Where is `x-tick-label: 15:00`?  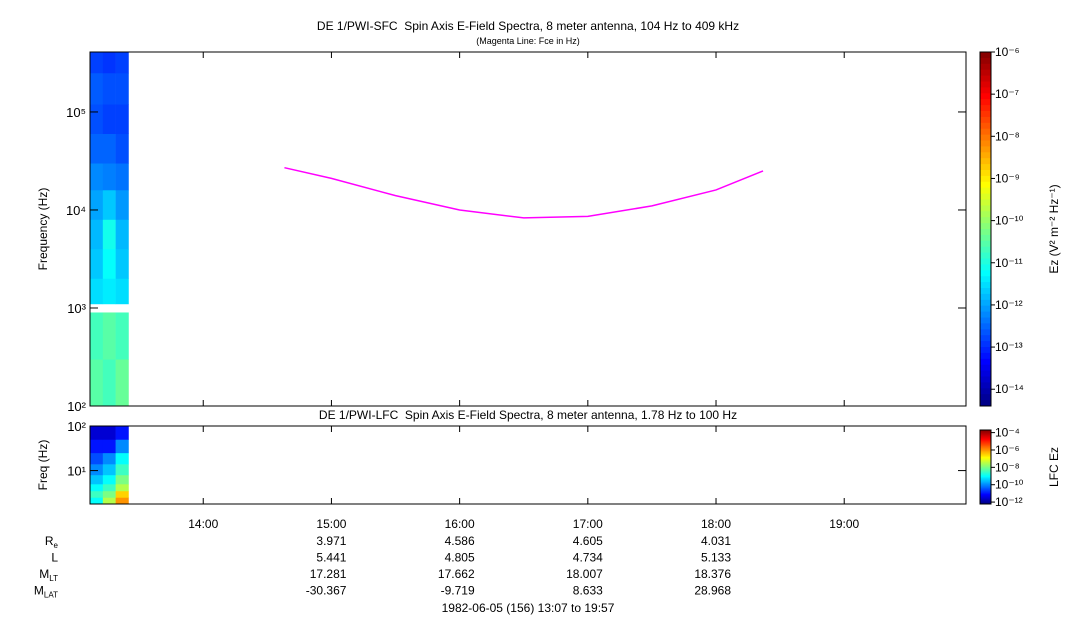
x-tick-label: 15:00 is located at coordinates (331, 524).